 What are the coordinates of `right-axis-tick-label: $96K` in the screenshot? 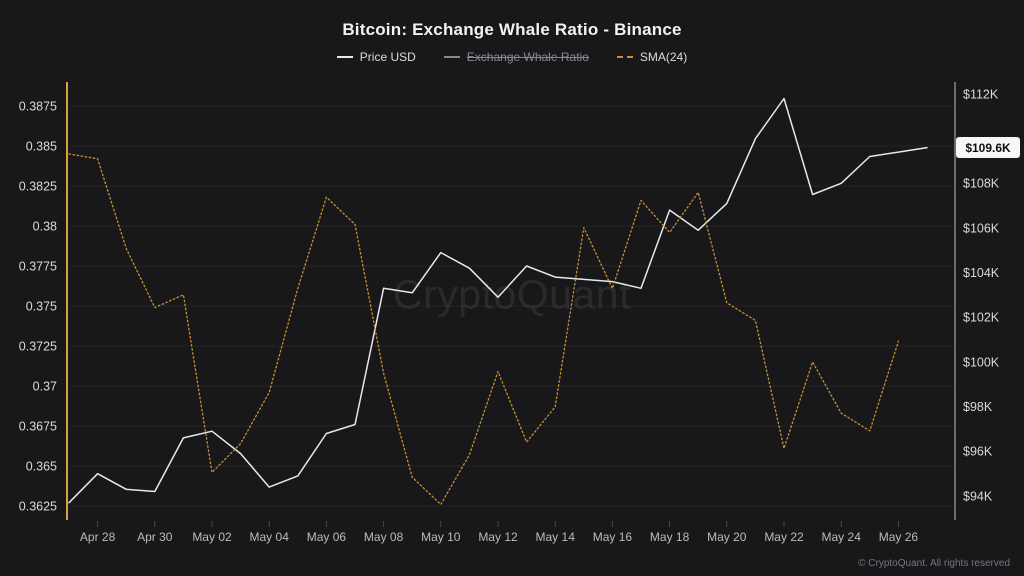 It's located at (978, 452).